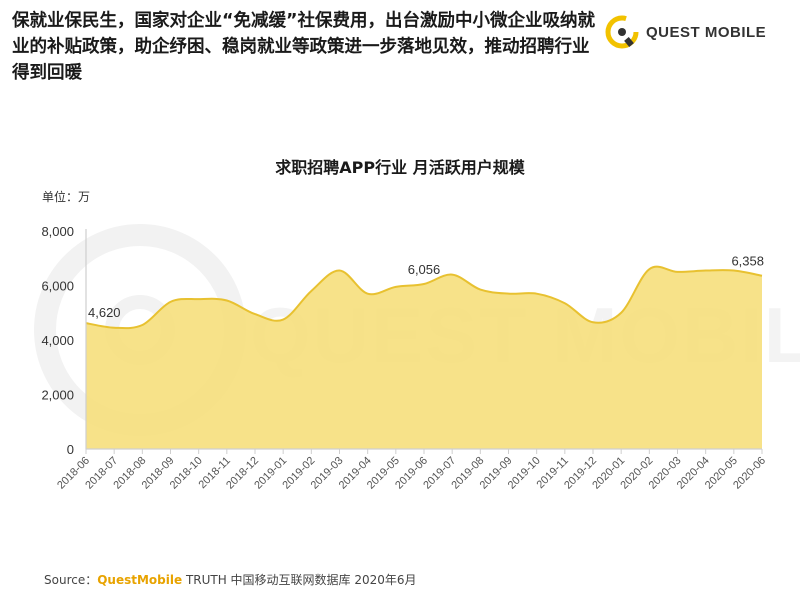 This screenshot has height=600, width=800. What do you see at coordinates (57, 340) in the screenshot?
I see `y-tick-label: 4,000` at bounding box center [57, 340].